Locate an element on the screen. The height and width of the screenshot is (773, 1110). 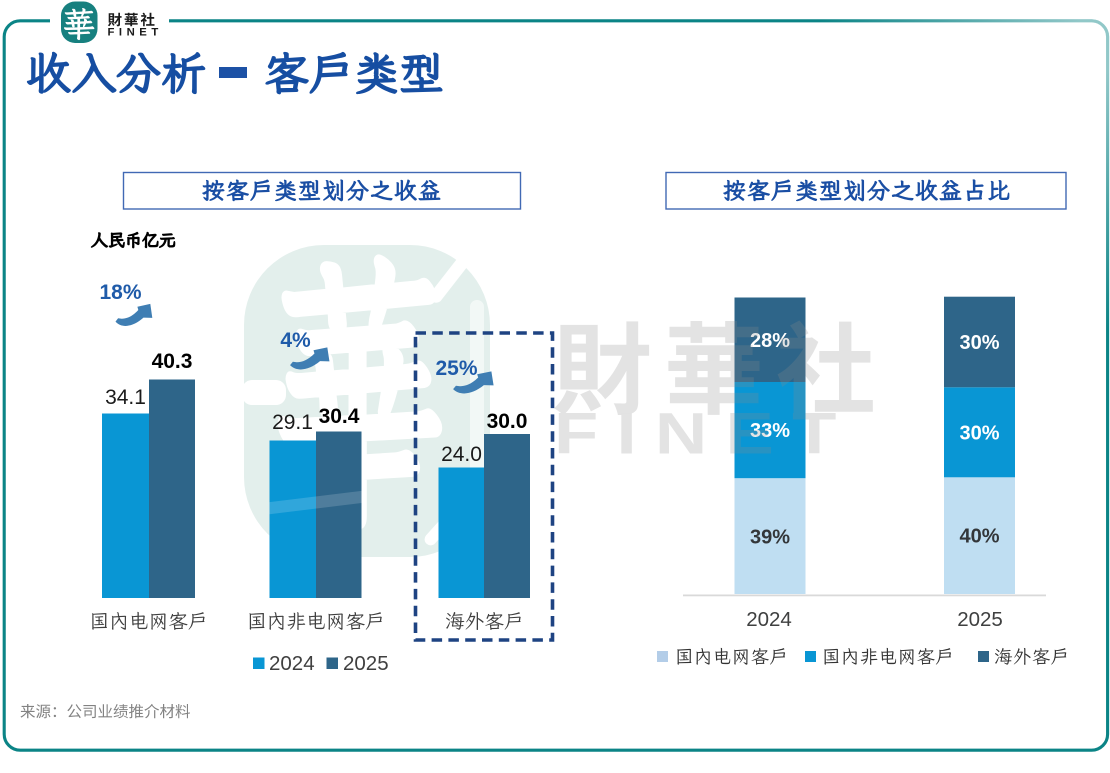
svg-text: 40% is located at coordinates (979, 537).